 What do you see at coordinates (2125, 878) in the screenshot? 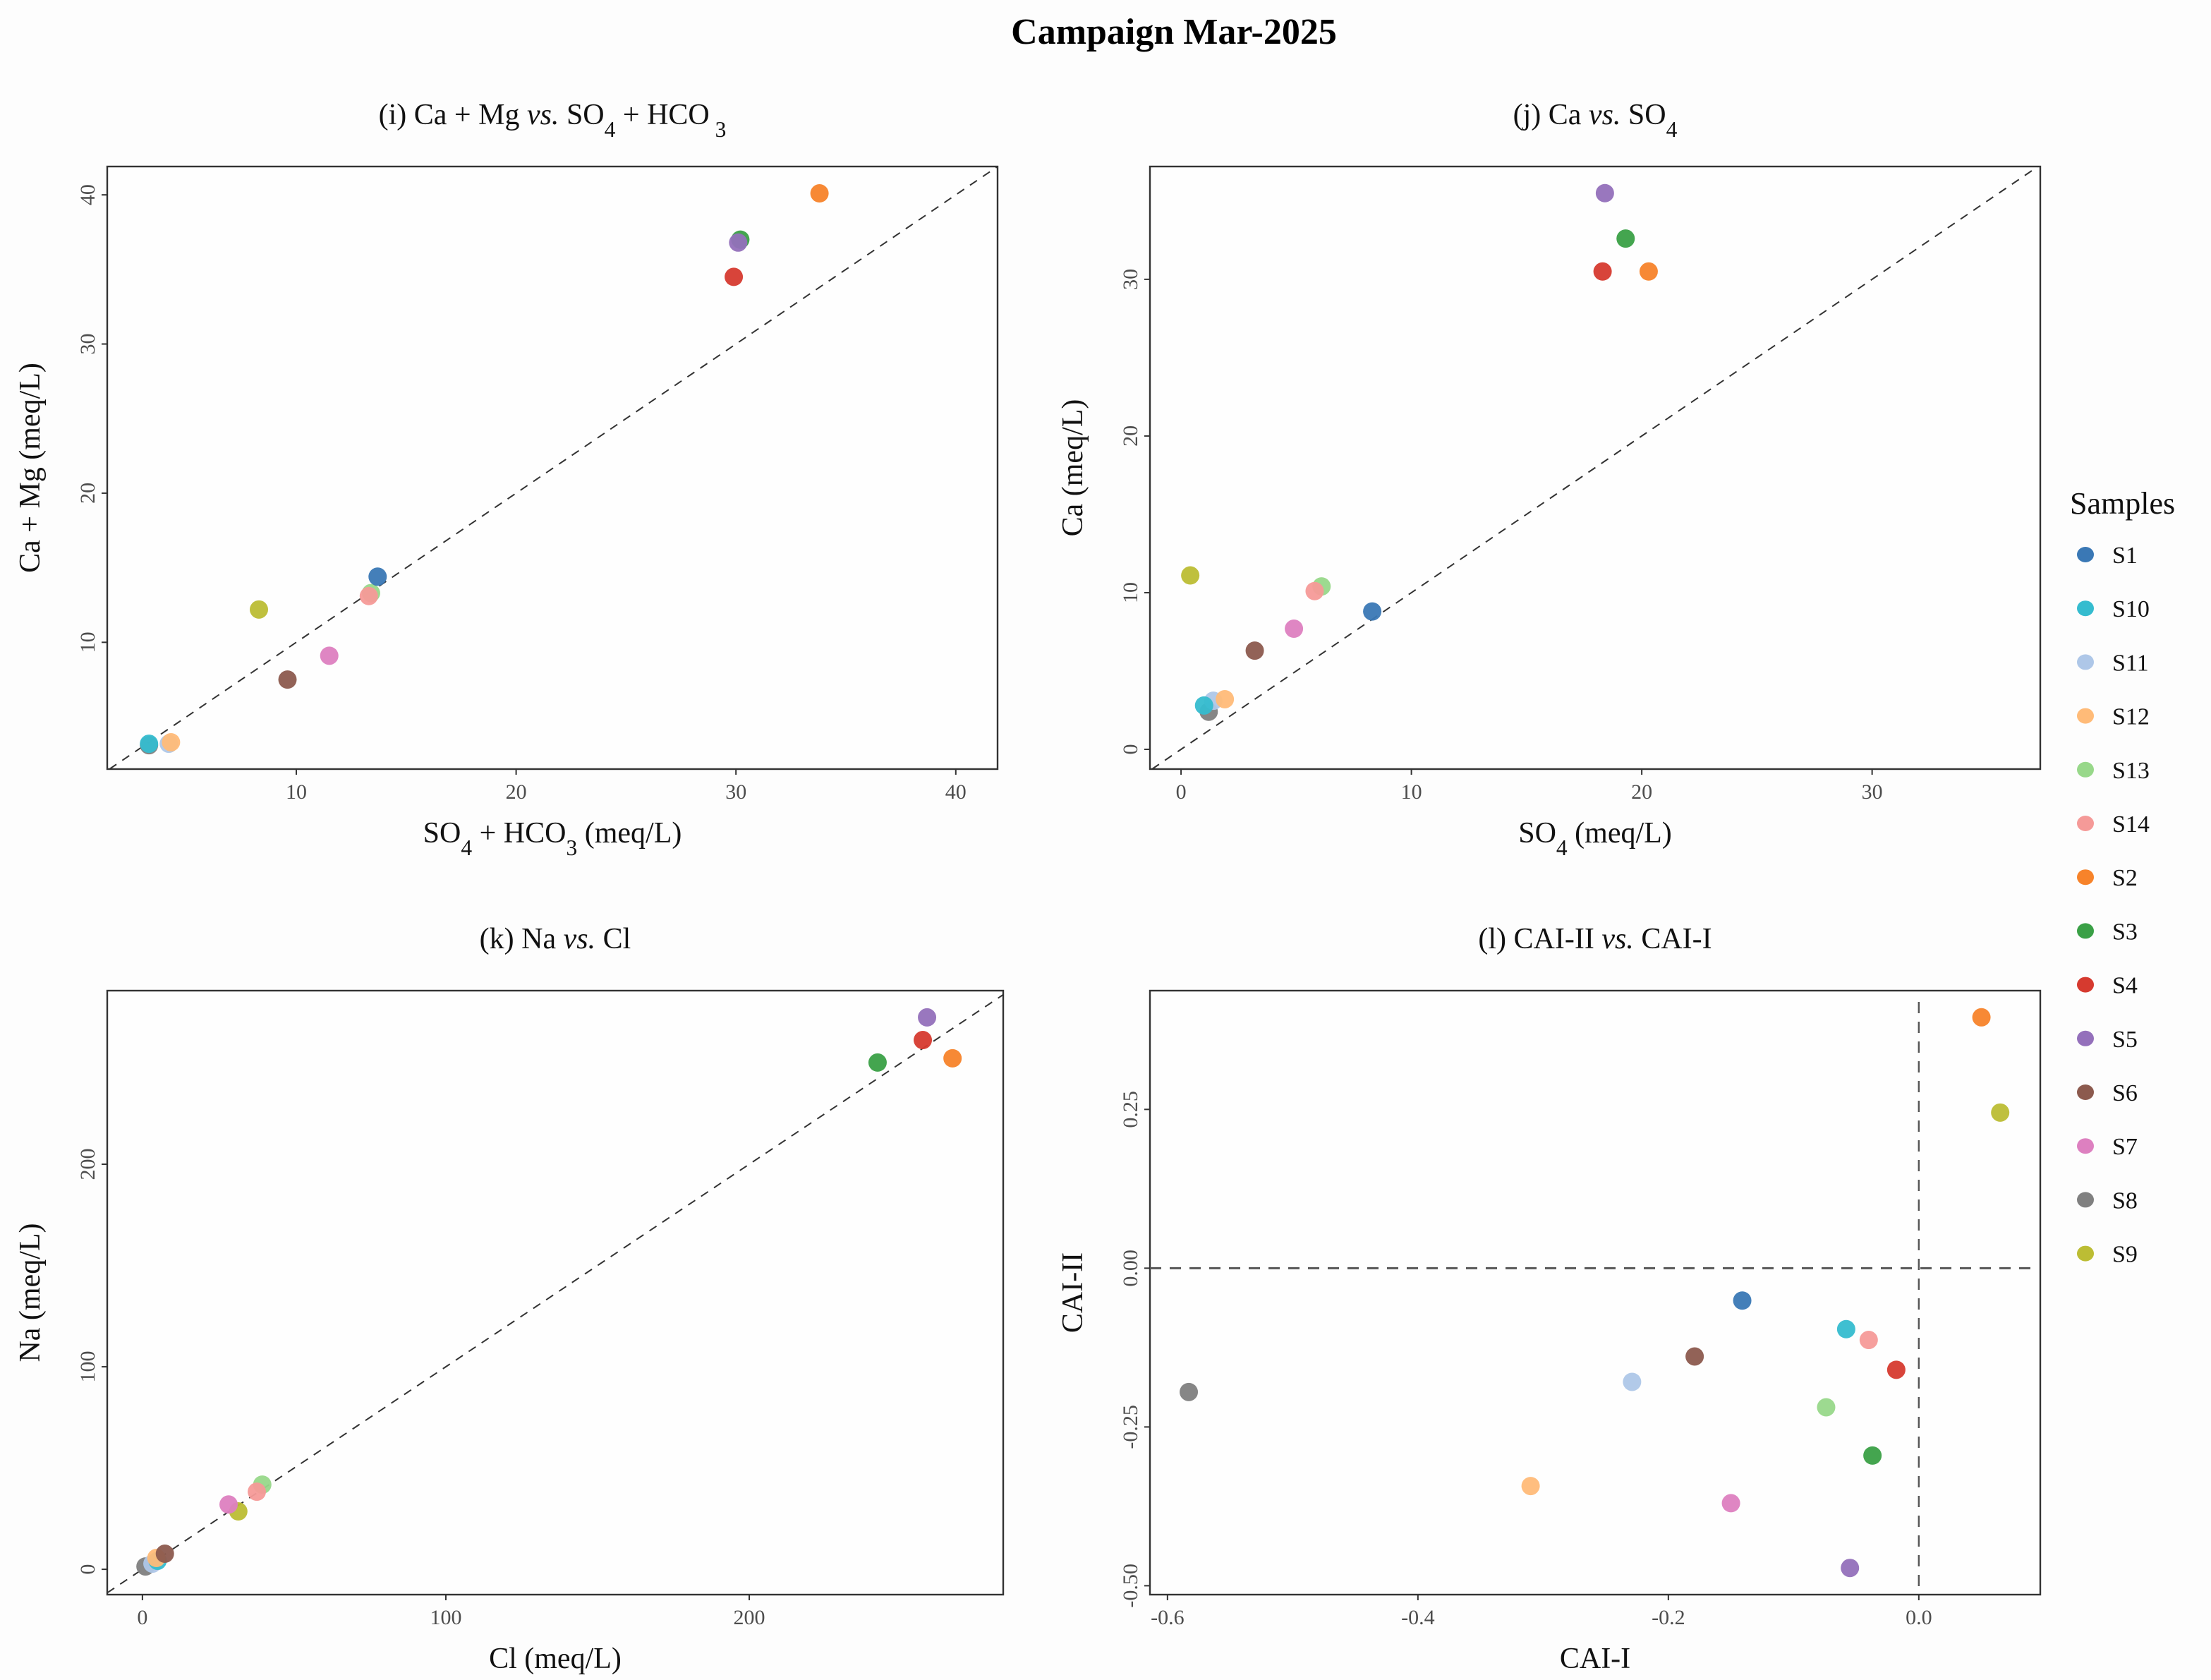
I see `legend-label: S2` at bounding box center [2125, 878].